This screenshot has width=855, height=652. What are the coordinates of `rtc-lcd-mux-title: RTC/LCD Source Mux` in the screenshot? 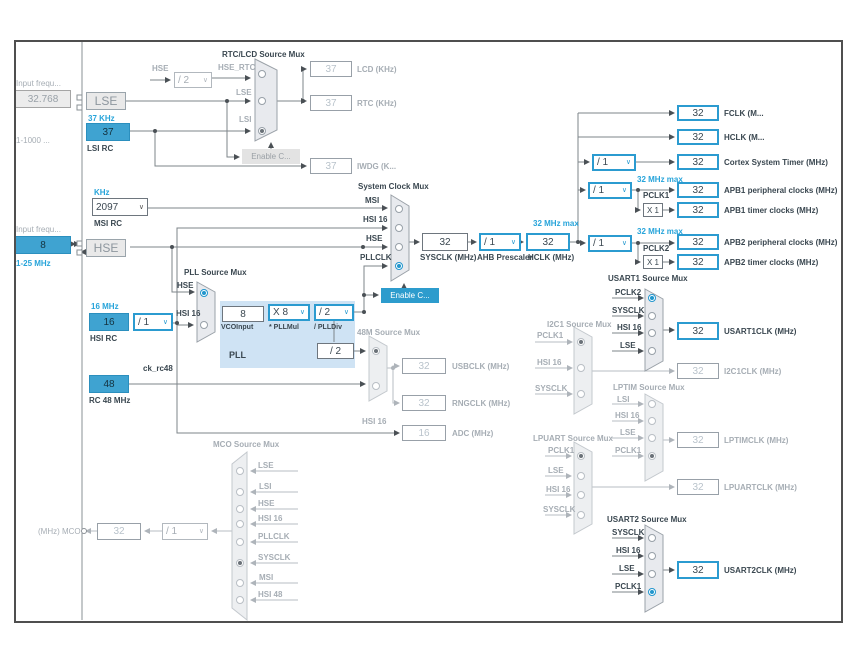 It's located at (263, 54).